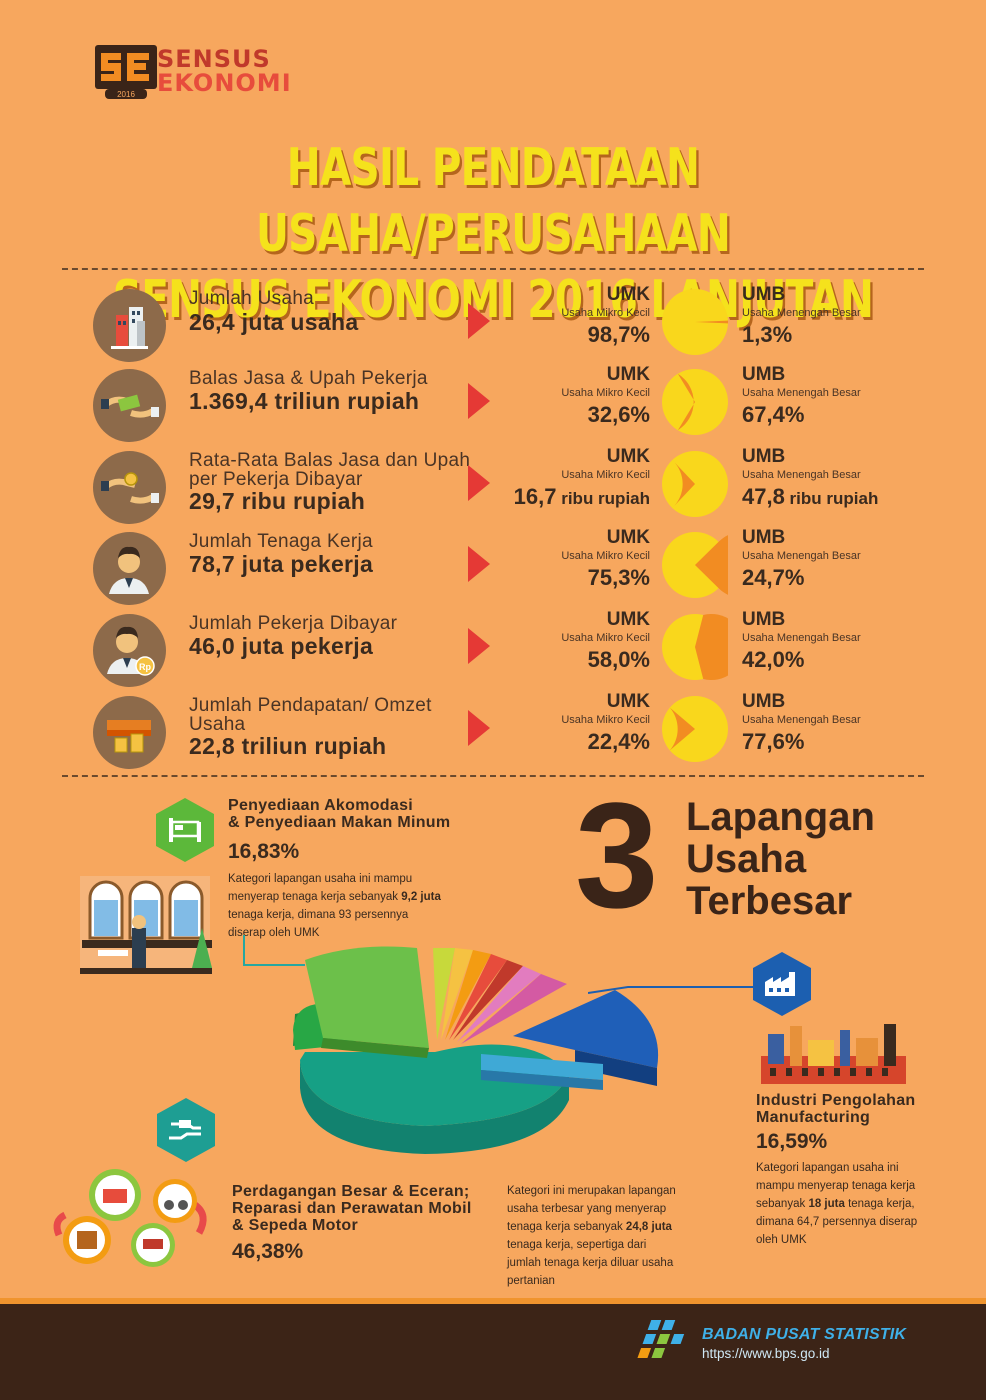 This screenshot has height=1400, width=986. What do you see at coordinates (581, 496) in the screenshot?
I see `umk-value: 16,7 ribu rupiah` at bounding box center [581, 496].